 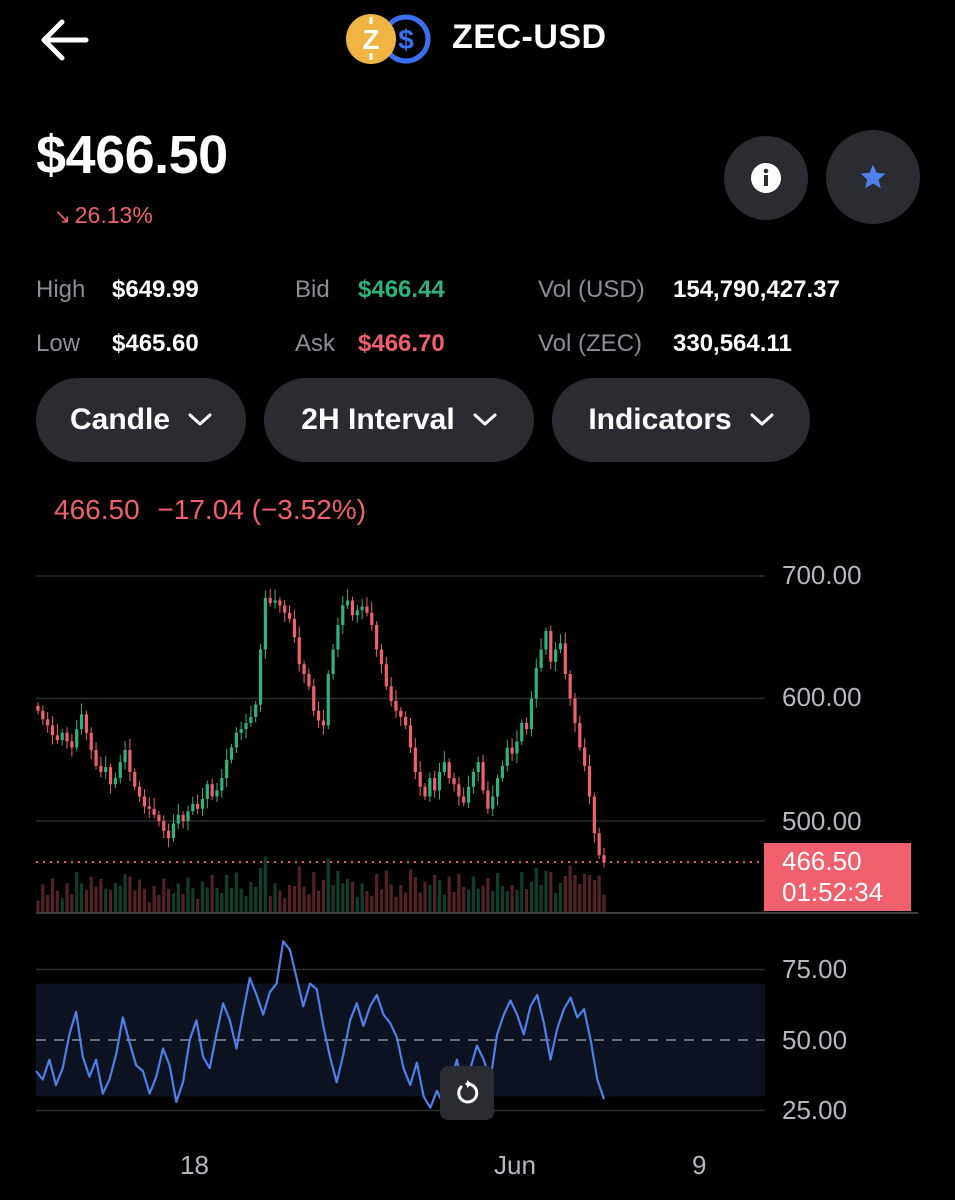 I want to click on watchlist-star-button, so click(x=873, y=177).